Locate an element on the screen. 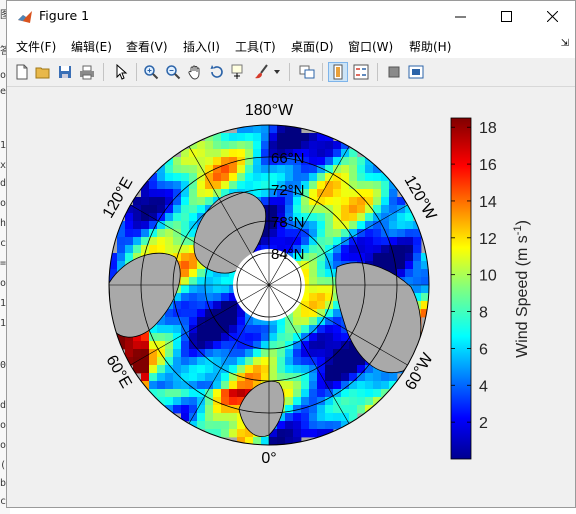 The width and height of the screenshot is (576, 514). maximize-button is located at coordinates (506, 16).